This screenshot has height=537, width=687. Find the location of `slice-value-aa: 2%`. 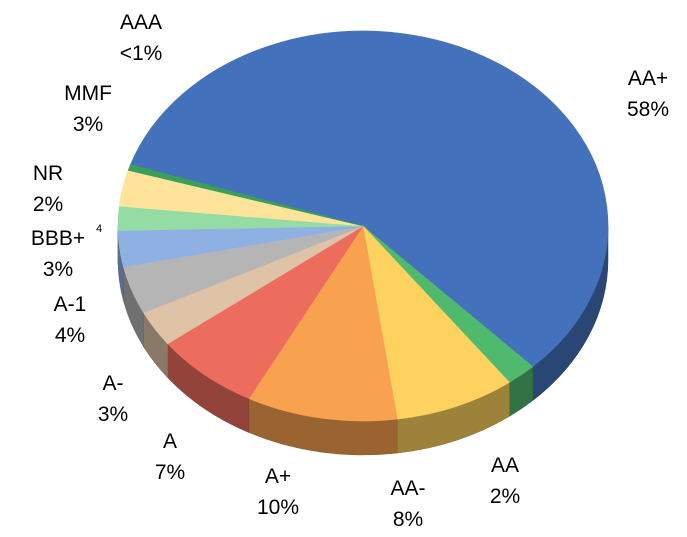

slice-value-aa: 2% is located at coordinates (505, 496).